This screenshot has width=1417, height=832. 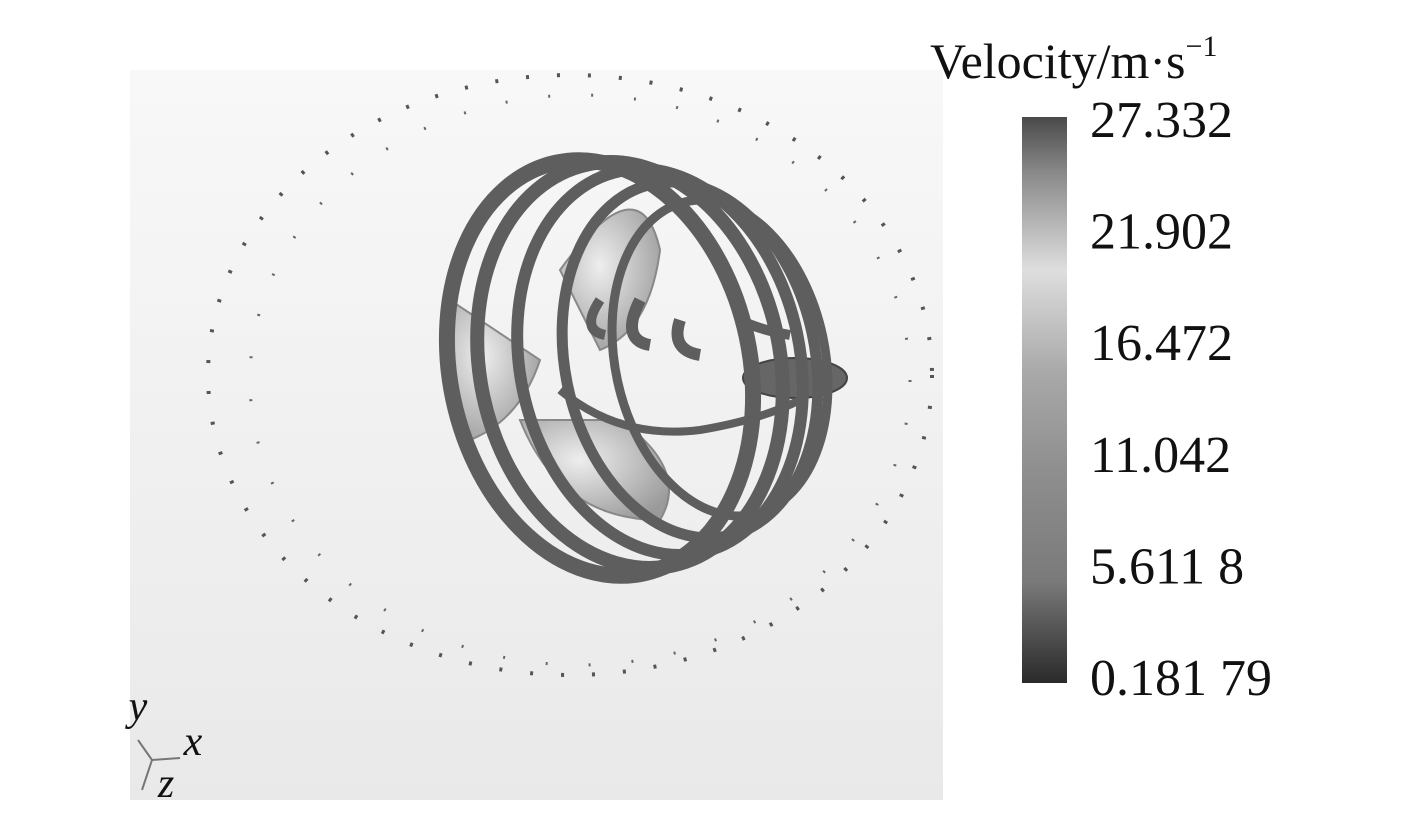 What do you see at coordinates (193, 742) in the screenshot?
I see `axis-label-x: x` at bounding box center [193, 742].